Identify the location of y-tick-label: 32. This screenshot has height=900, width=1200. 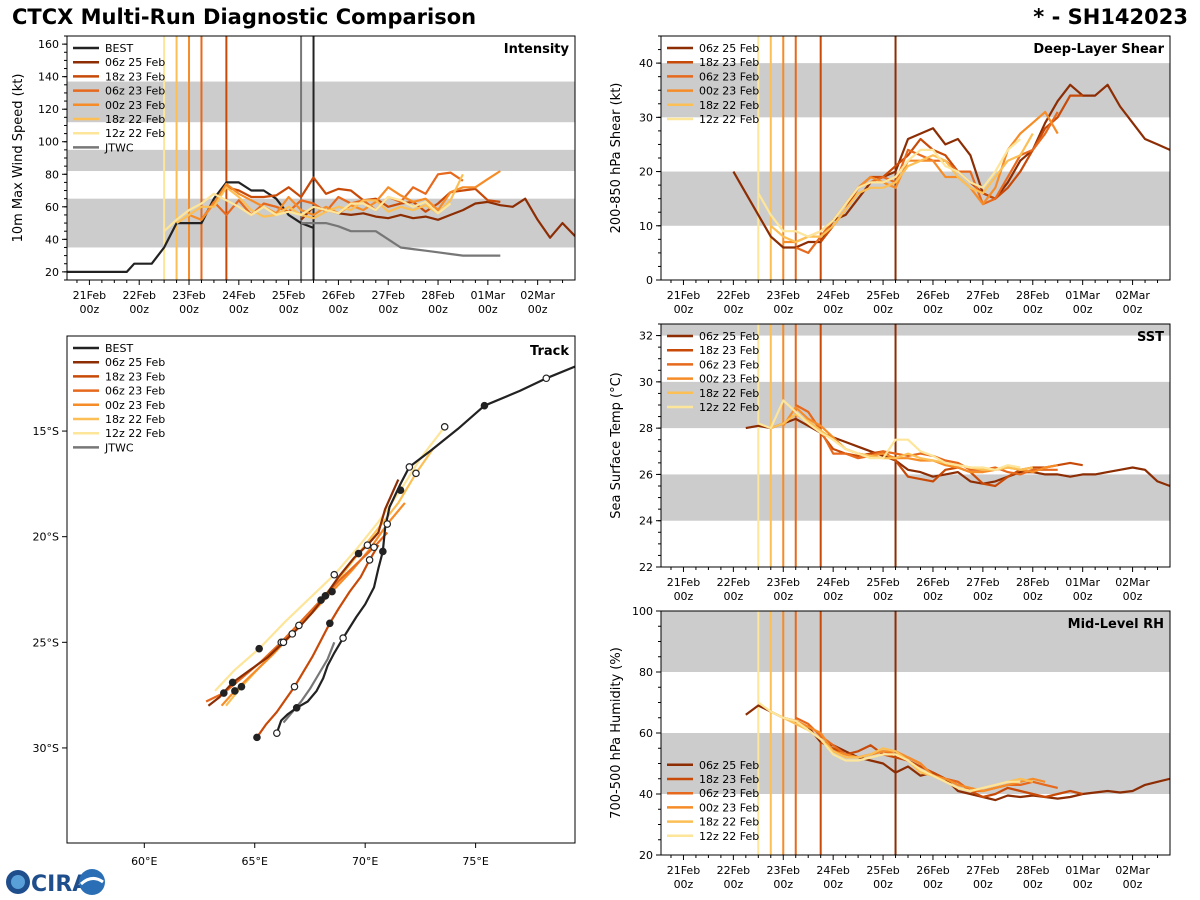
(646, 336).